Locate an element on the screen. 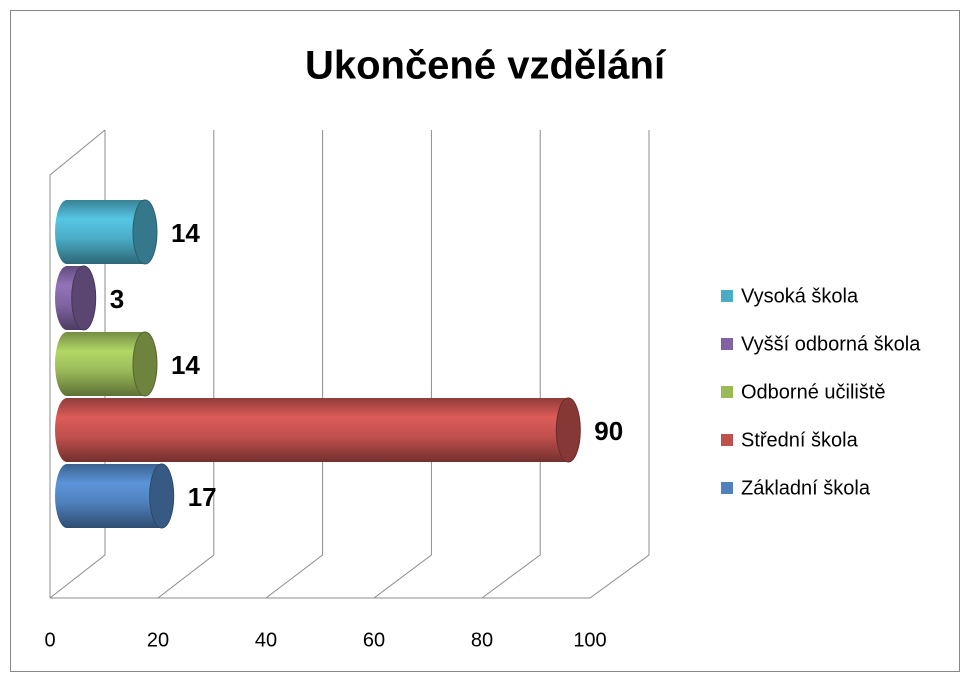  legend-label: Střední škola is located at coordinates (800, 440).